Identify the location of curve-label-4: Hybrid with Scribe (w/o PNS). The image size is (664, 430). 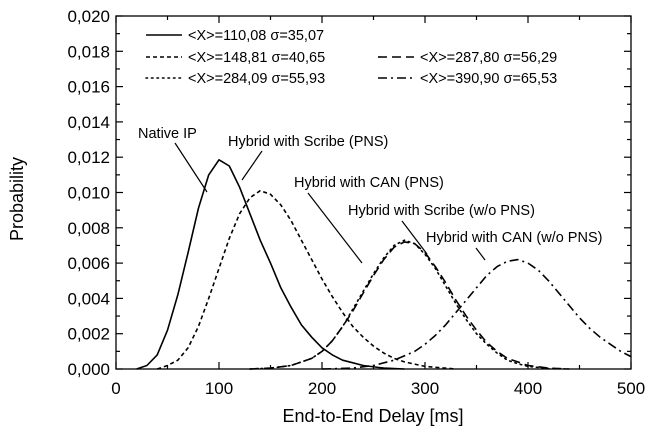
(441, 211).